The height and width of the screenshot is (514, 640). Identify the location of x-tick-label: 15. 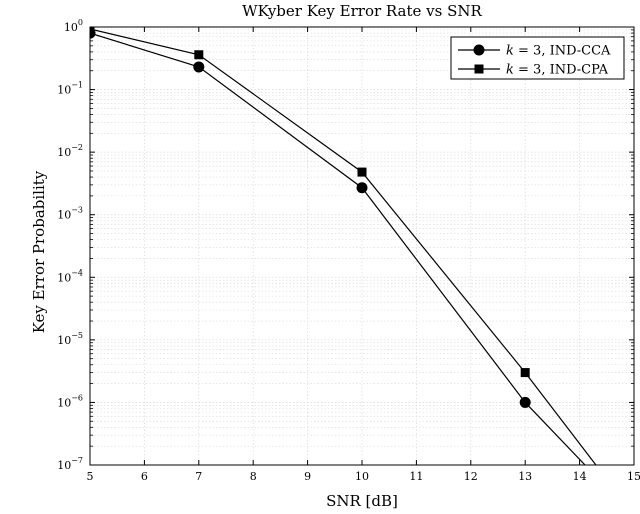
(633, 476).